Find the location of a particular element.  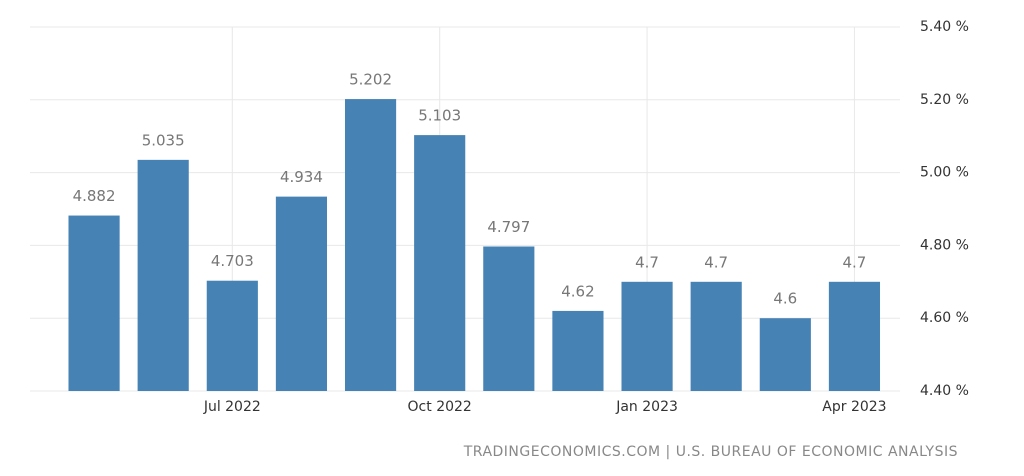

value-label: 4.934 is located at coordinates (301, 177).